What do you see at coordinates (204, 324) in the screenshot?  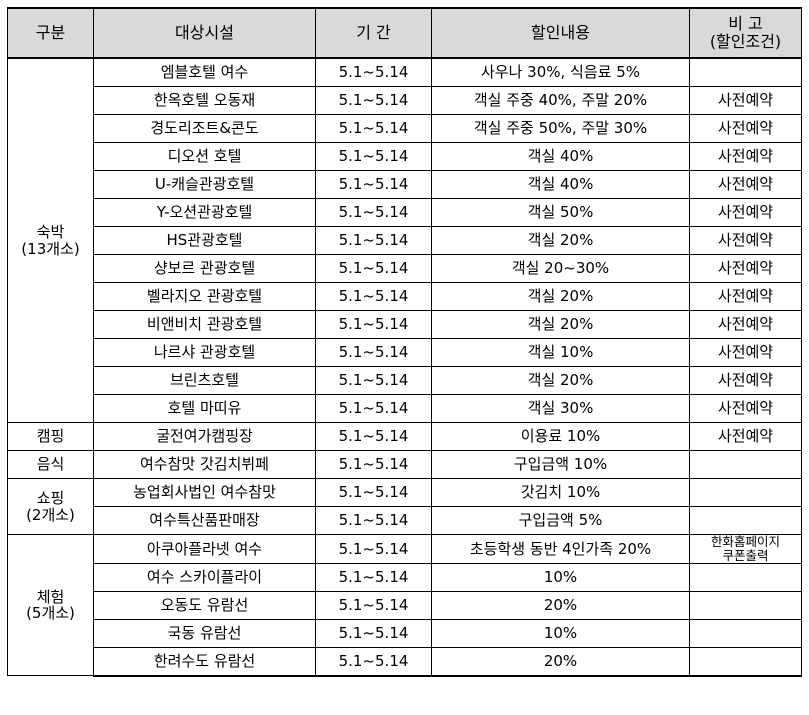 I see `facility-cell: 비앤비치 관광호텔` at bounding box center [204, 324].